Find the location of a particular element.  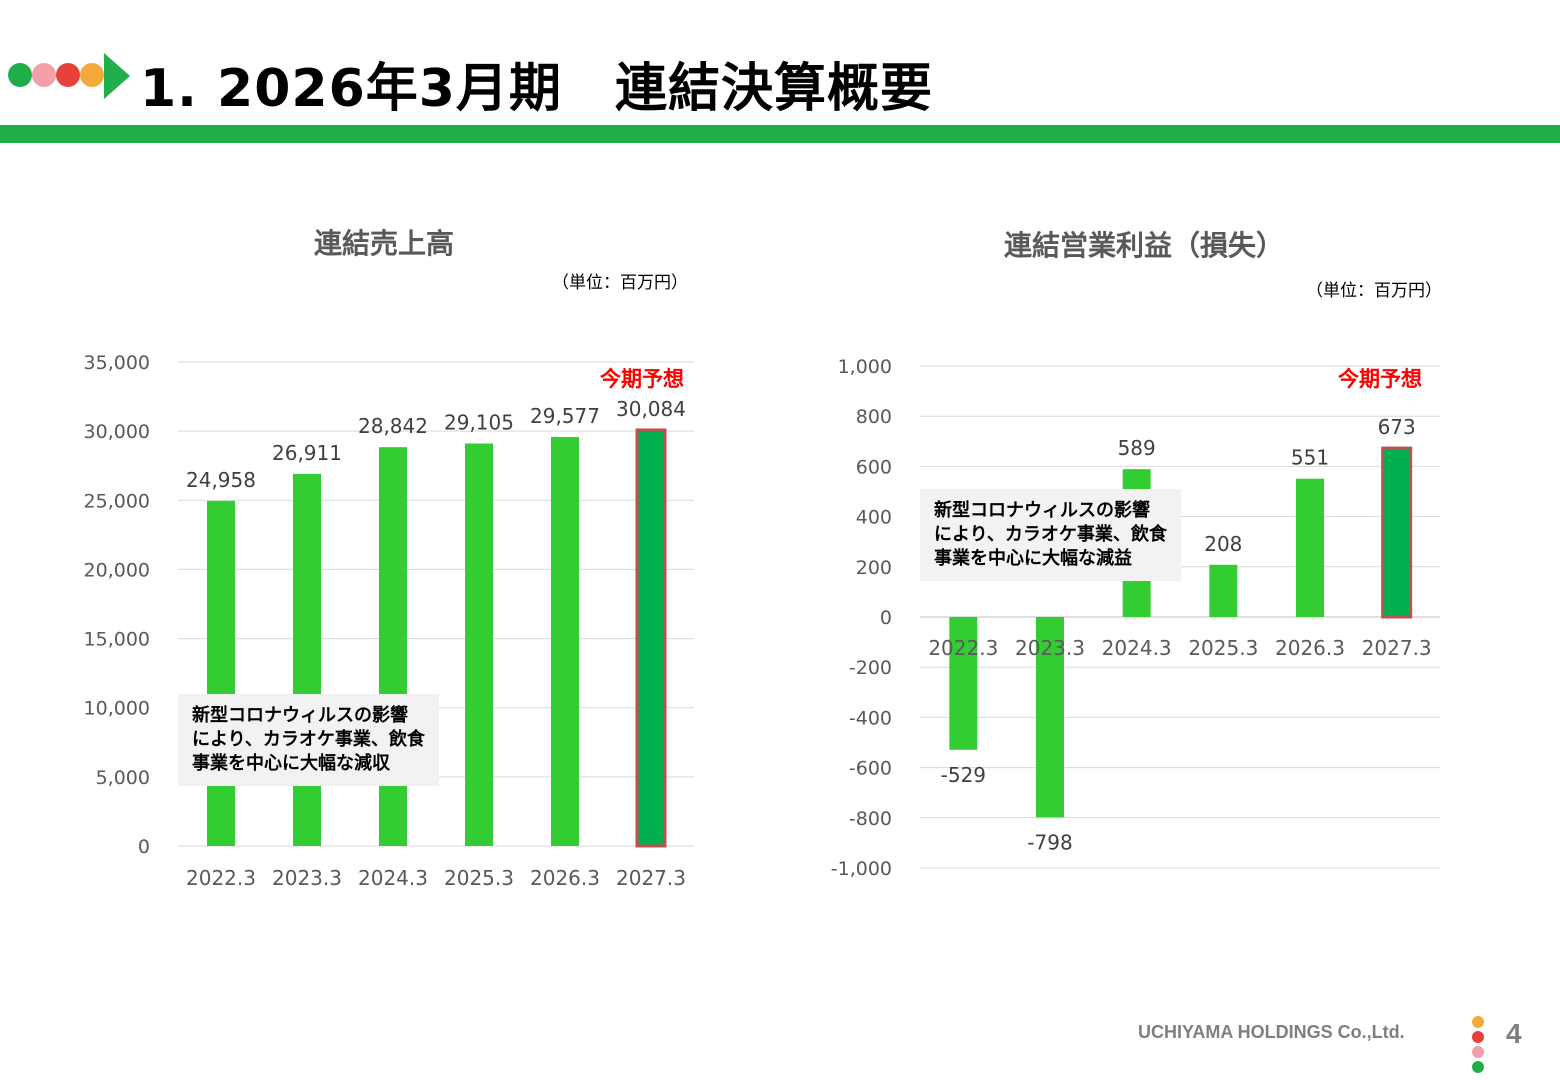

profit-y-tick-label: 400 is located at coordinates (874, 518).